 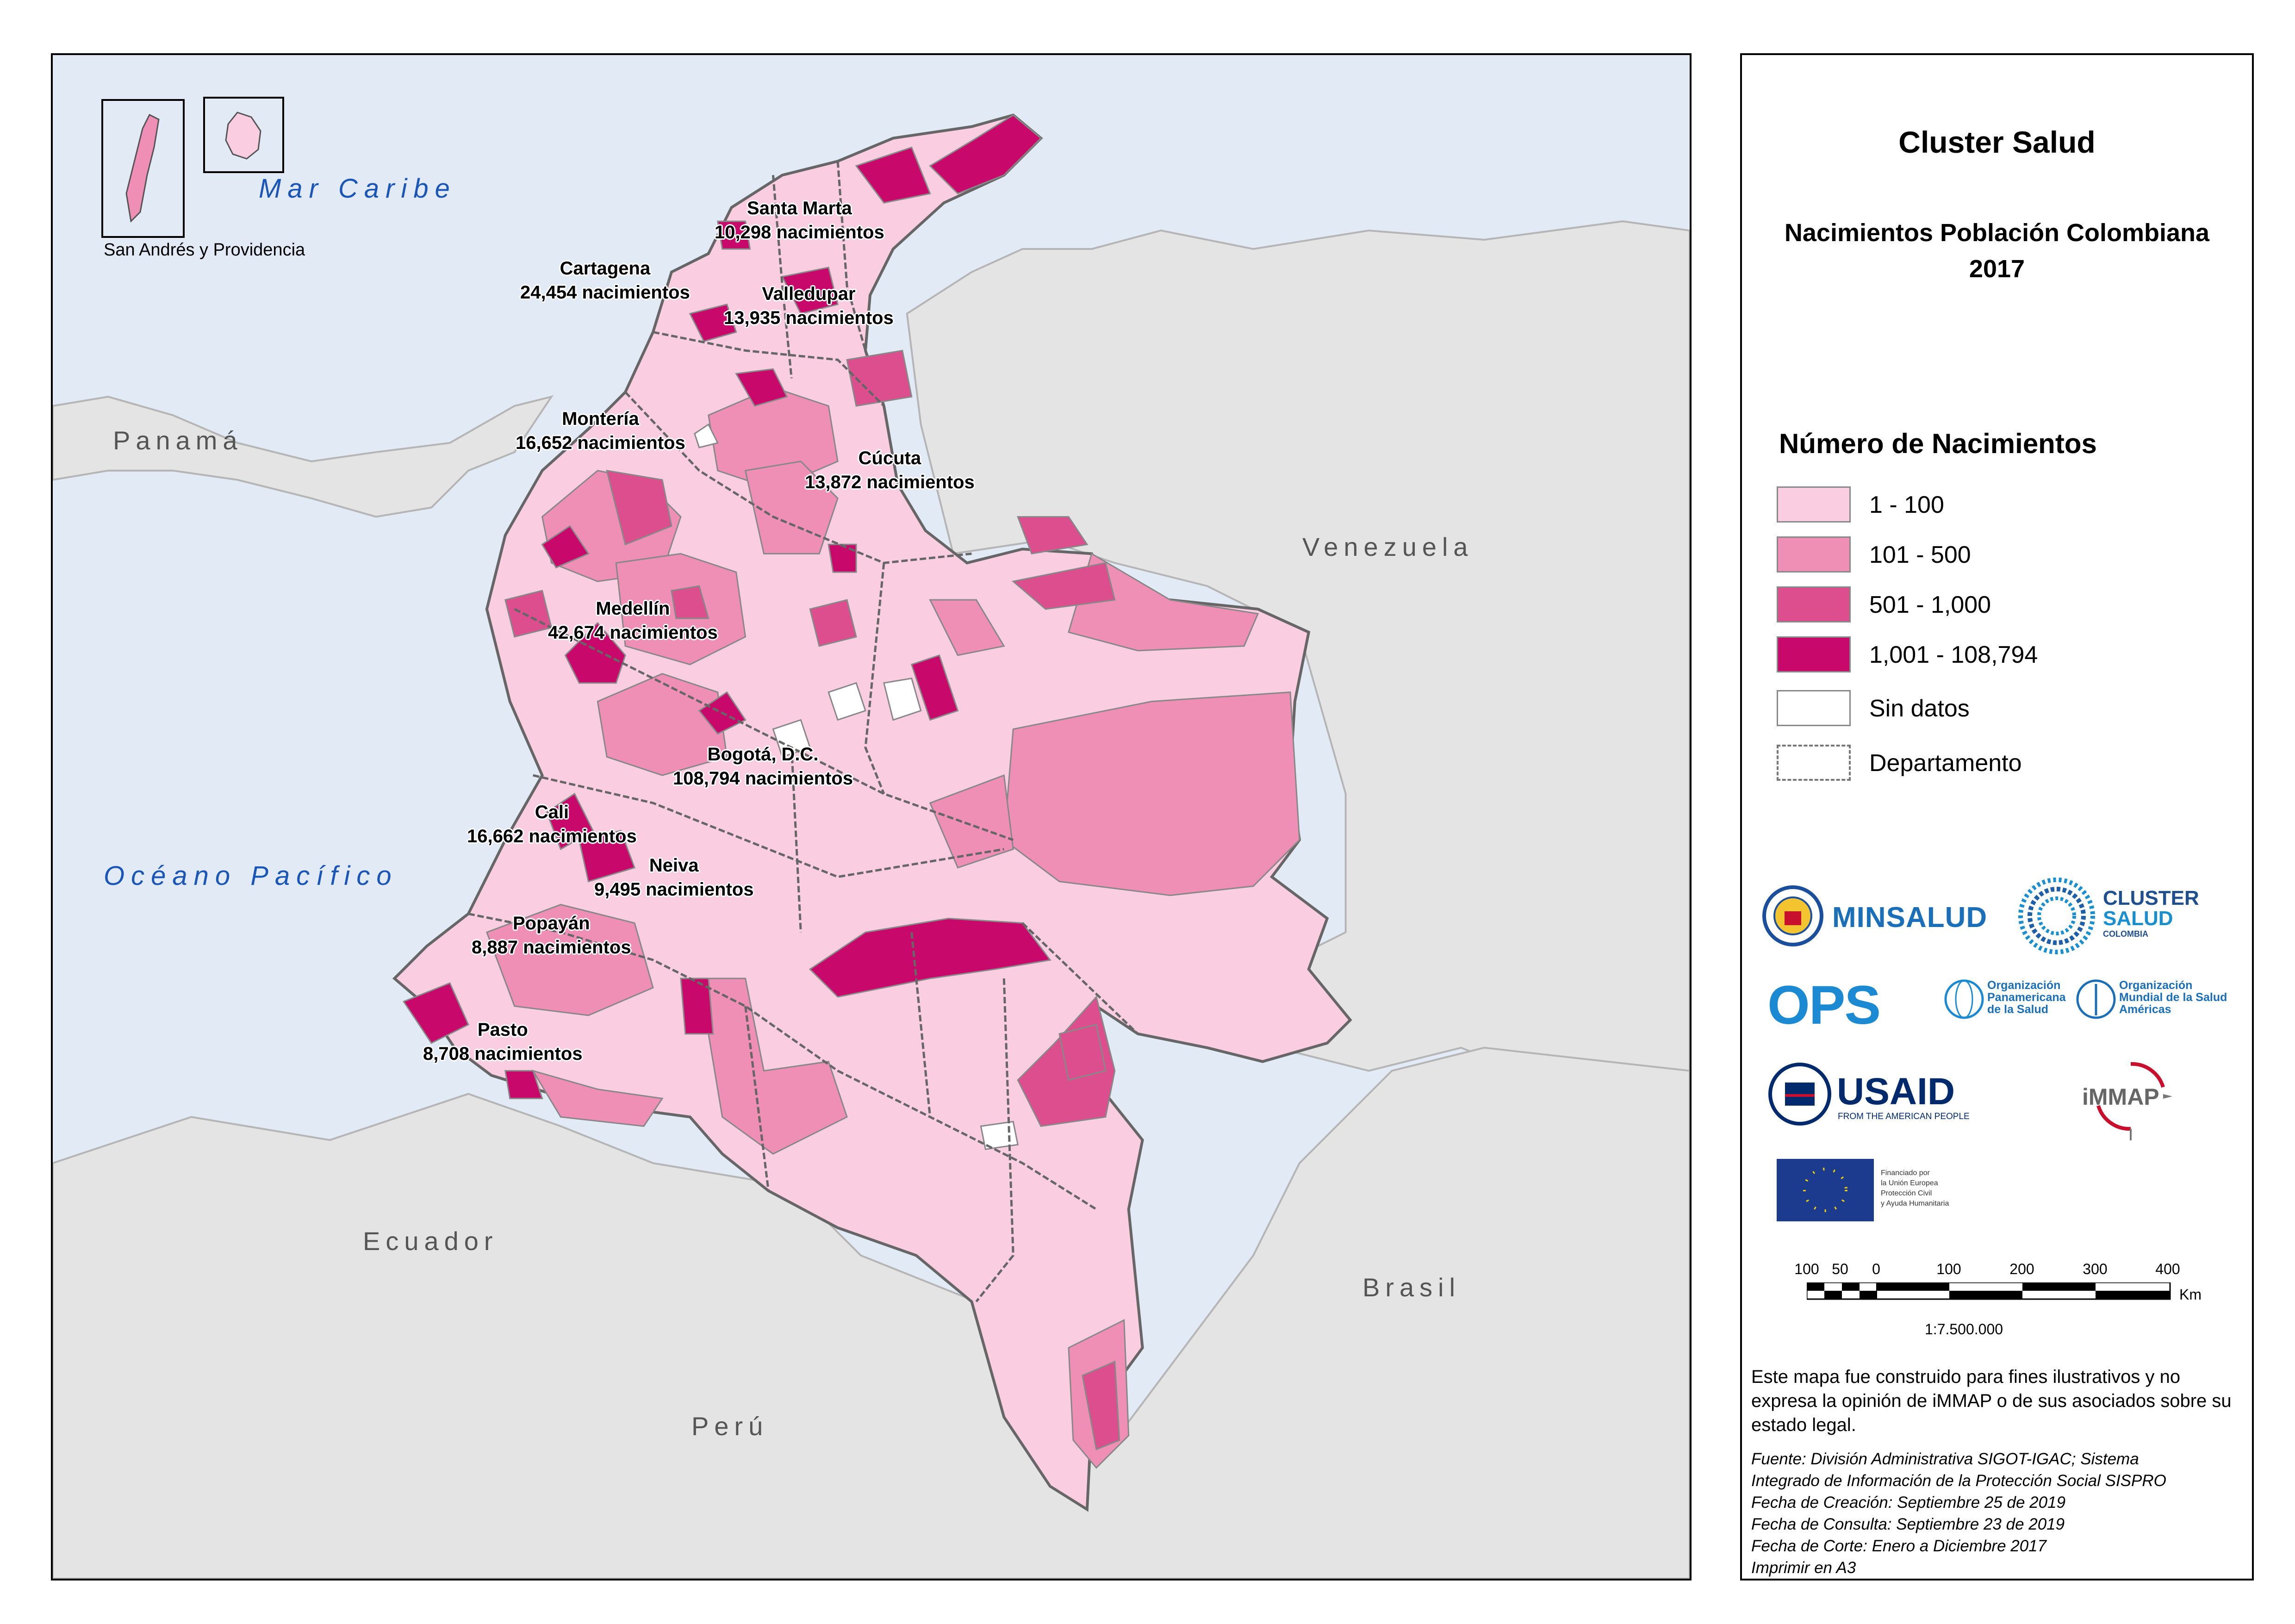 I want to click on city-label-cali: Cali 16,662 nacimientos, so click(x=552, y=824).